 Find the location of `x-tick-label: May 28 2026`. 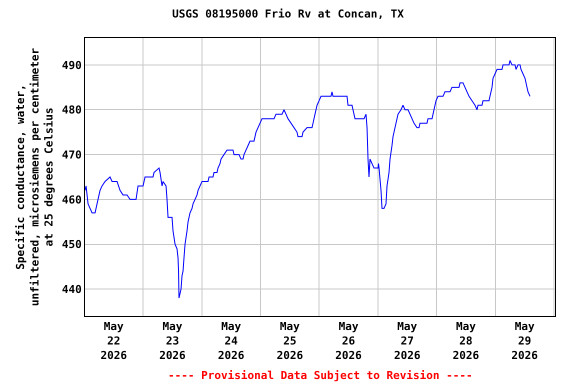

x-tick-label: May 28 2026 is located at coordinates (466, 341).